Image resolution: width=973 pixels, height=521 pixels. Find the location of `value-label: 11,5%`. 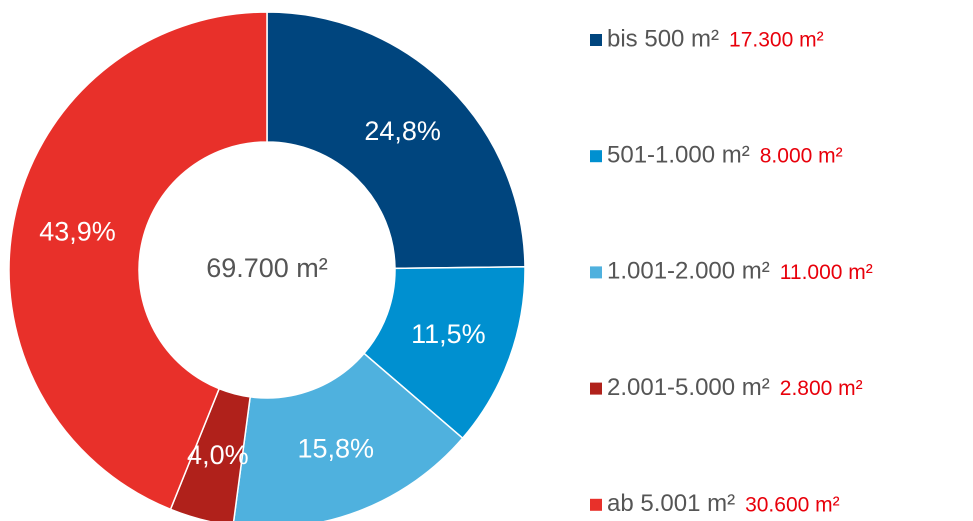

value-label: 11,5% is located at coordinates (448, 334).